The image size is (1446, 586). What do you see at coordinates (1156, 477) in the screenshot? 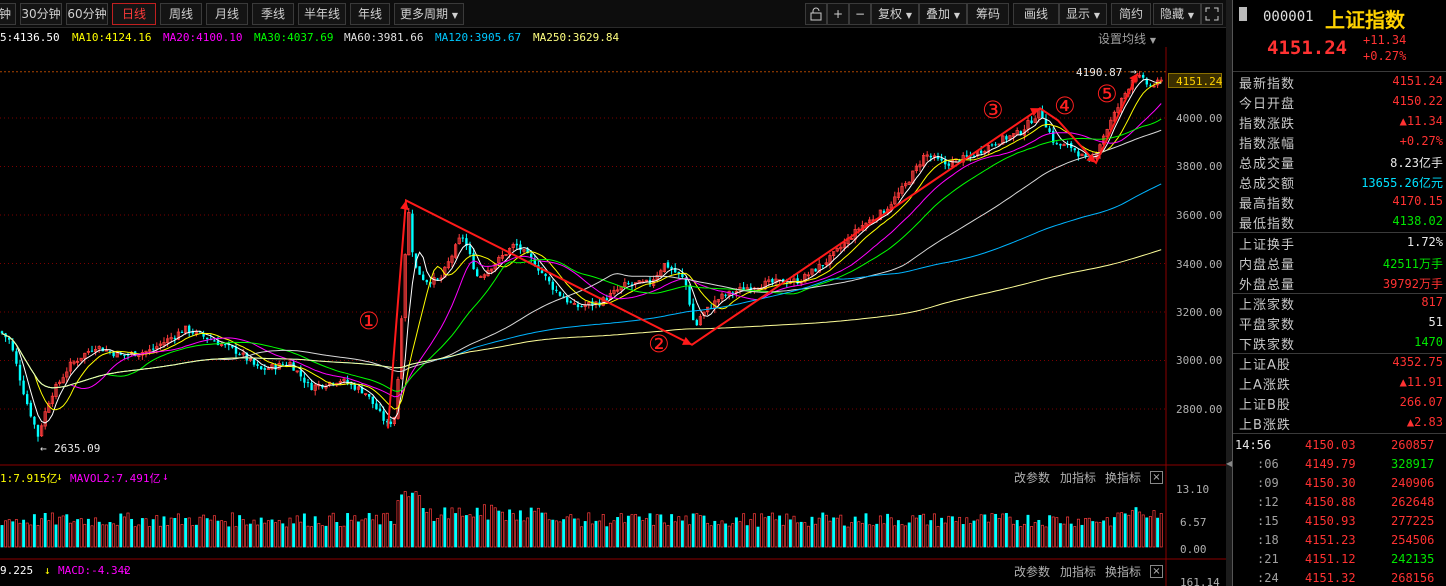
I see `vol-close-icon: ×` at bounding box center [1156, 477].